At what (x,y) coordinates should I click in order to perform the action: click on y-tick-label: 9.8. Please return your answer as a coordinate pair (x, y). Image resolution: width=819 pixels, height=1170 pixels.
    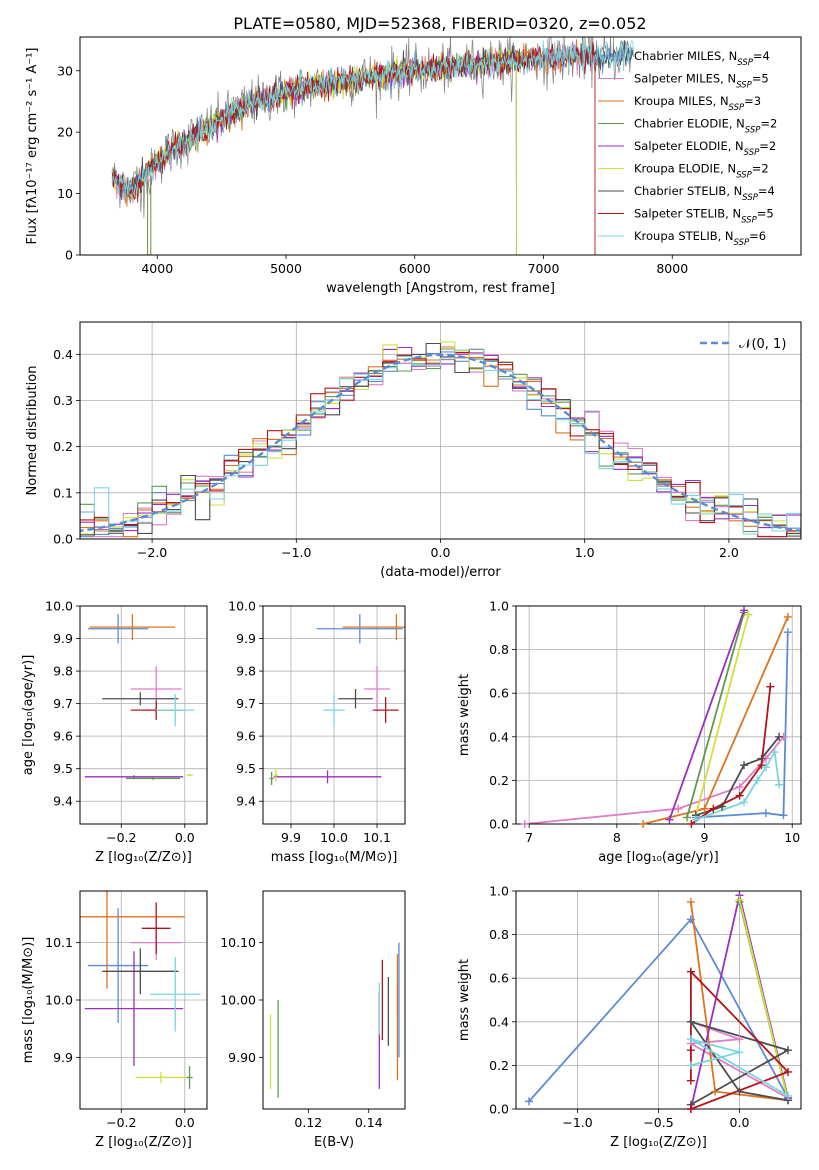
    Looking at the image, I should click on (246, 671).